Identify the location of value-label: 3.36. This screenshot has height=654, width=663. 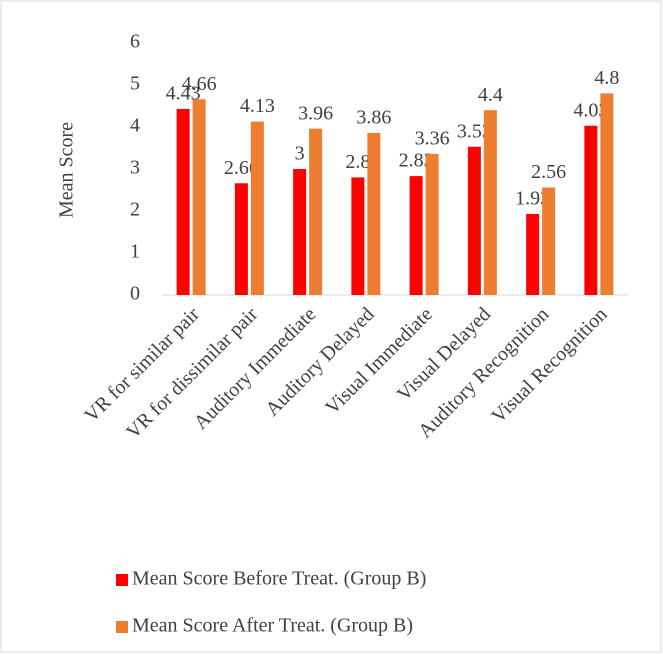
(432, 138).